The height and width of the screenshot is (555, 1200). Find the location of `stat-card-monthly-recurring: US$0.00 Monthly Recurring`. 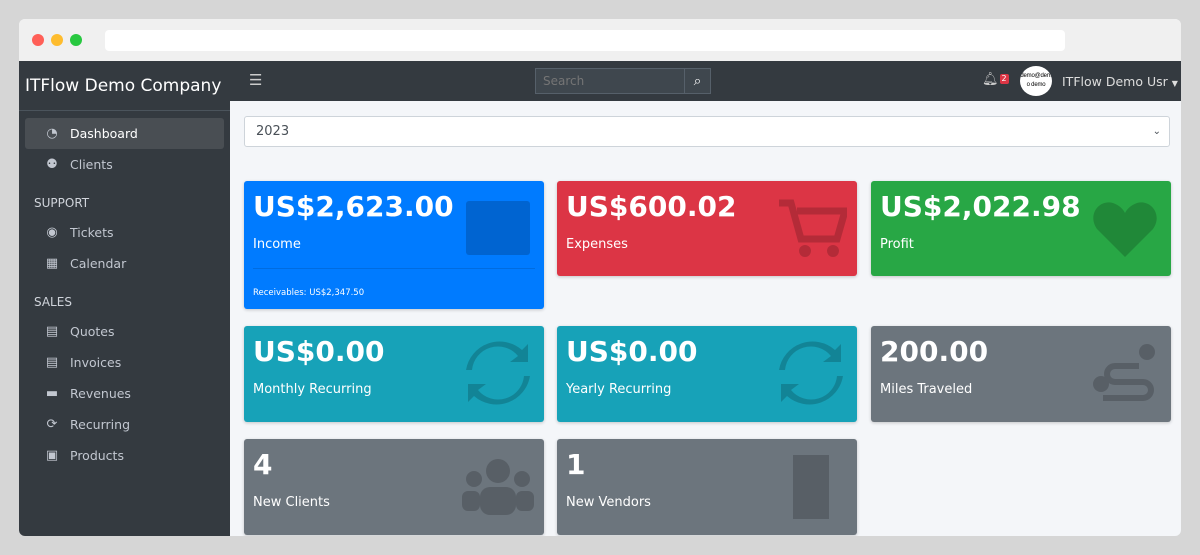

stat-card-monthly-recurring: US$0.00 Monthly Recurring is located at coordinates (394, 374).